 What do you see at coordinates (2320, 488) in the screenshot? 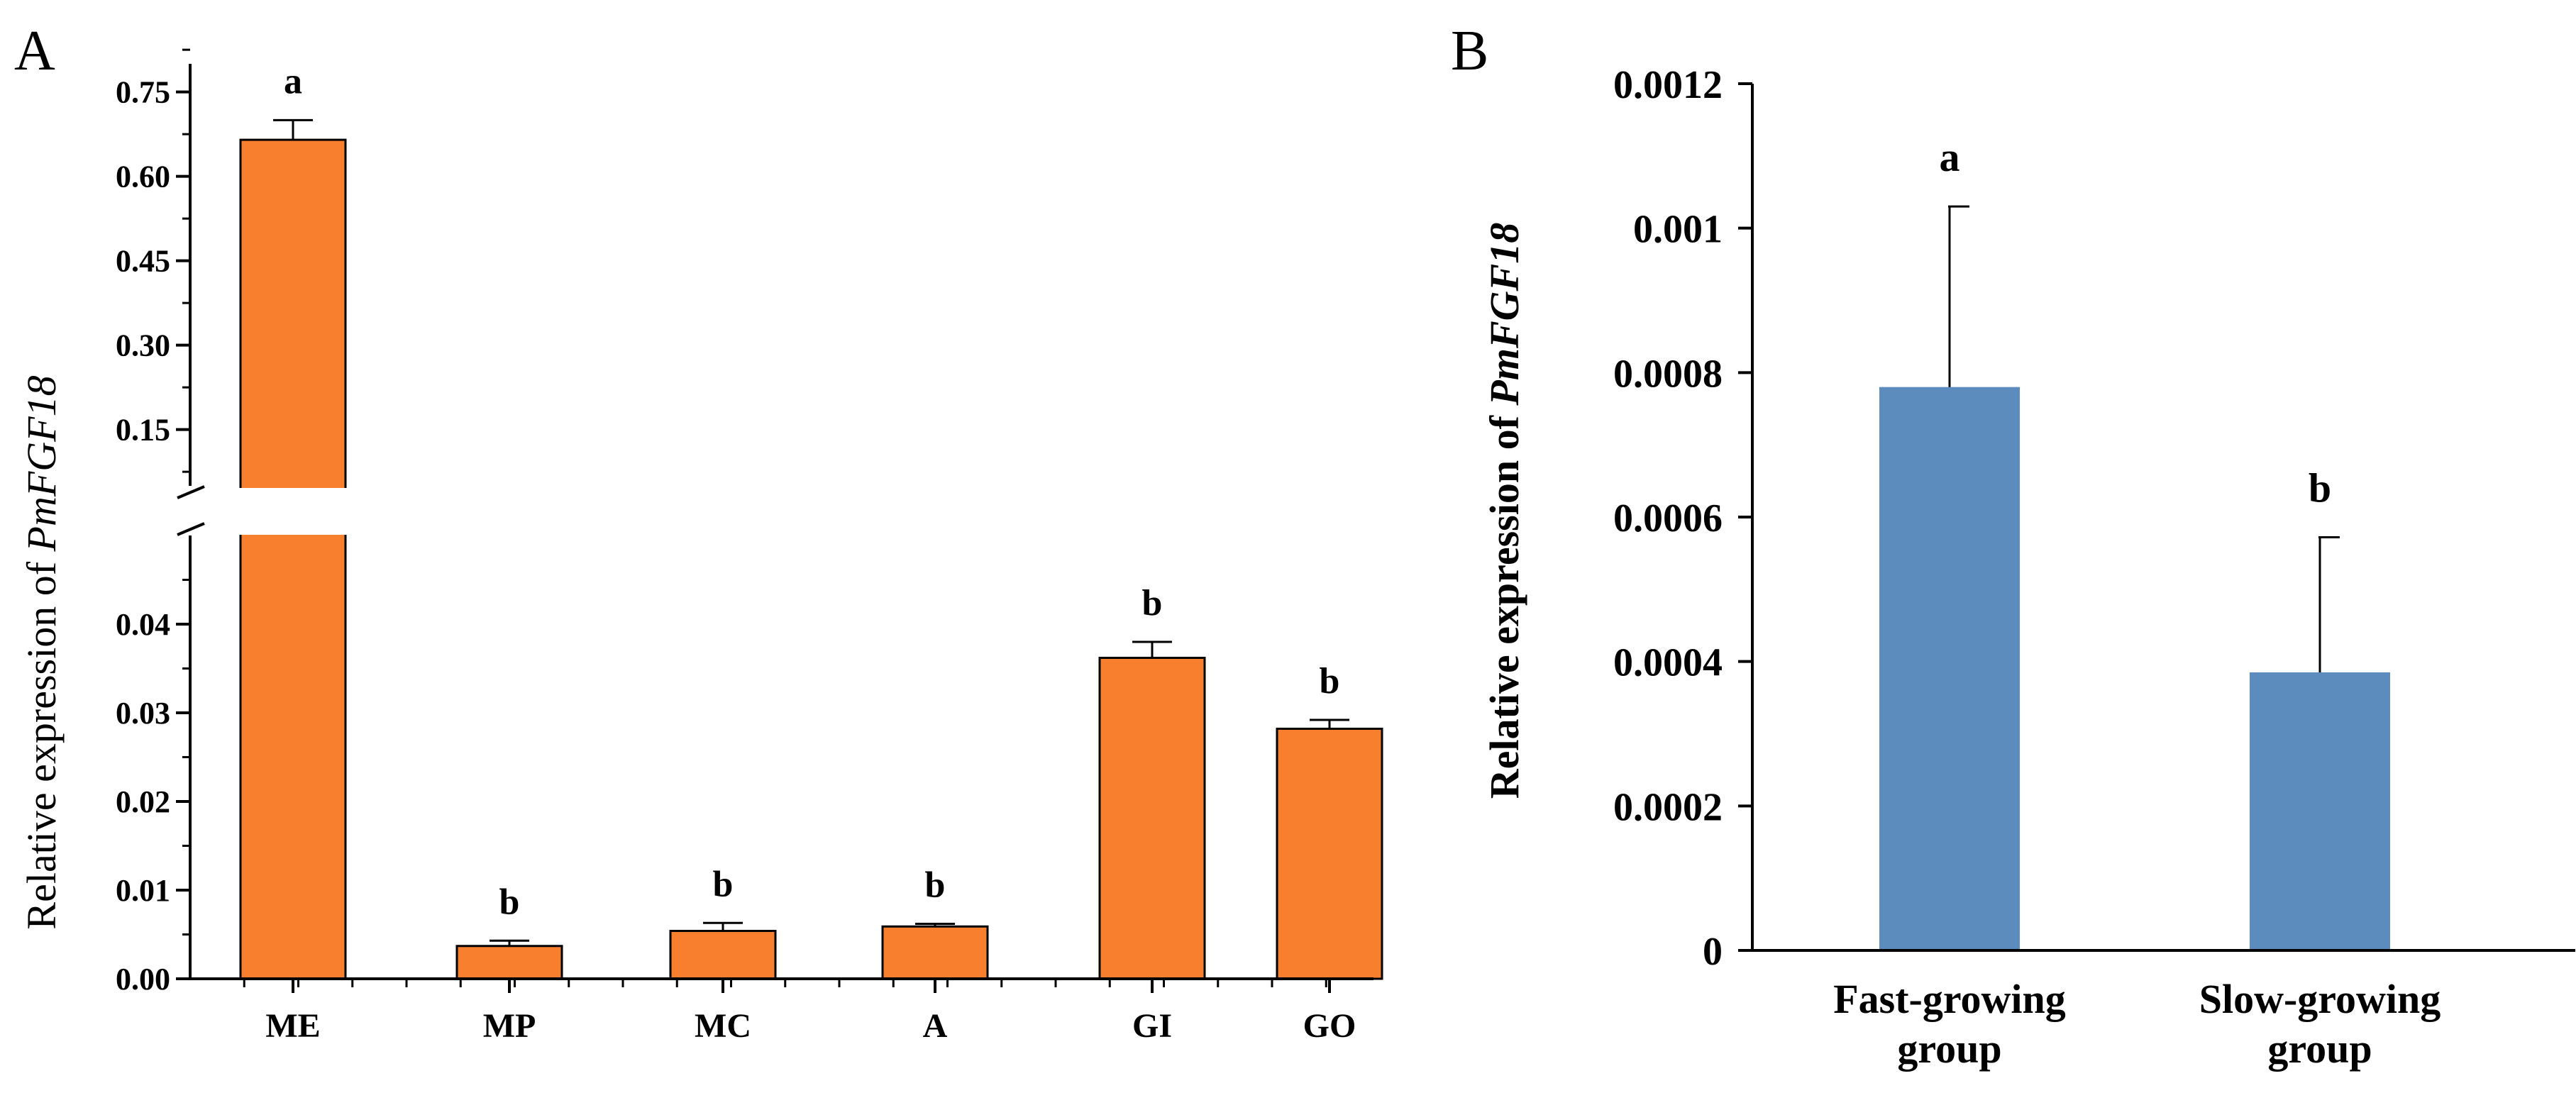
I see `panel-b-significance-label: b` at bounding box center [2320, 488].